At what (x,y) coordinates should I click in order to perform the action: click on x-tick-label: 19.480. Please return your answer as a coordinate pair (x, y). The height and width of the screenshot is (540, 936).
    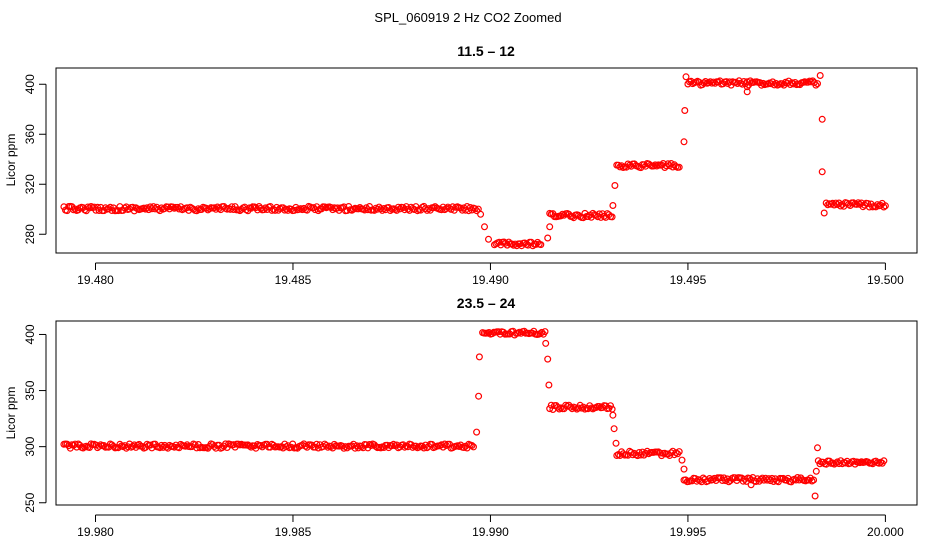
    Looking at the image, I should click on (95, 280).